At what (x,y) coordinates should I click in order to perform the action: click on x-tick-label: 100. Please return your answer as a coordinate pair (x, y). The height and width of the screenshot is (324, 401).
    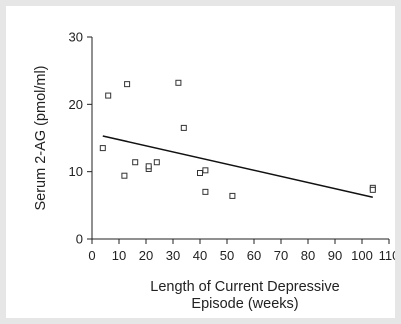
    Looking at the image, I should click on (362, 255).